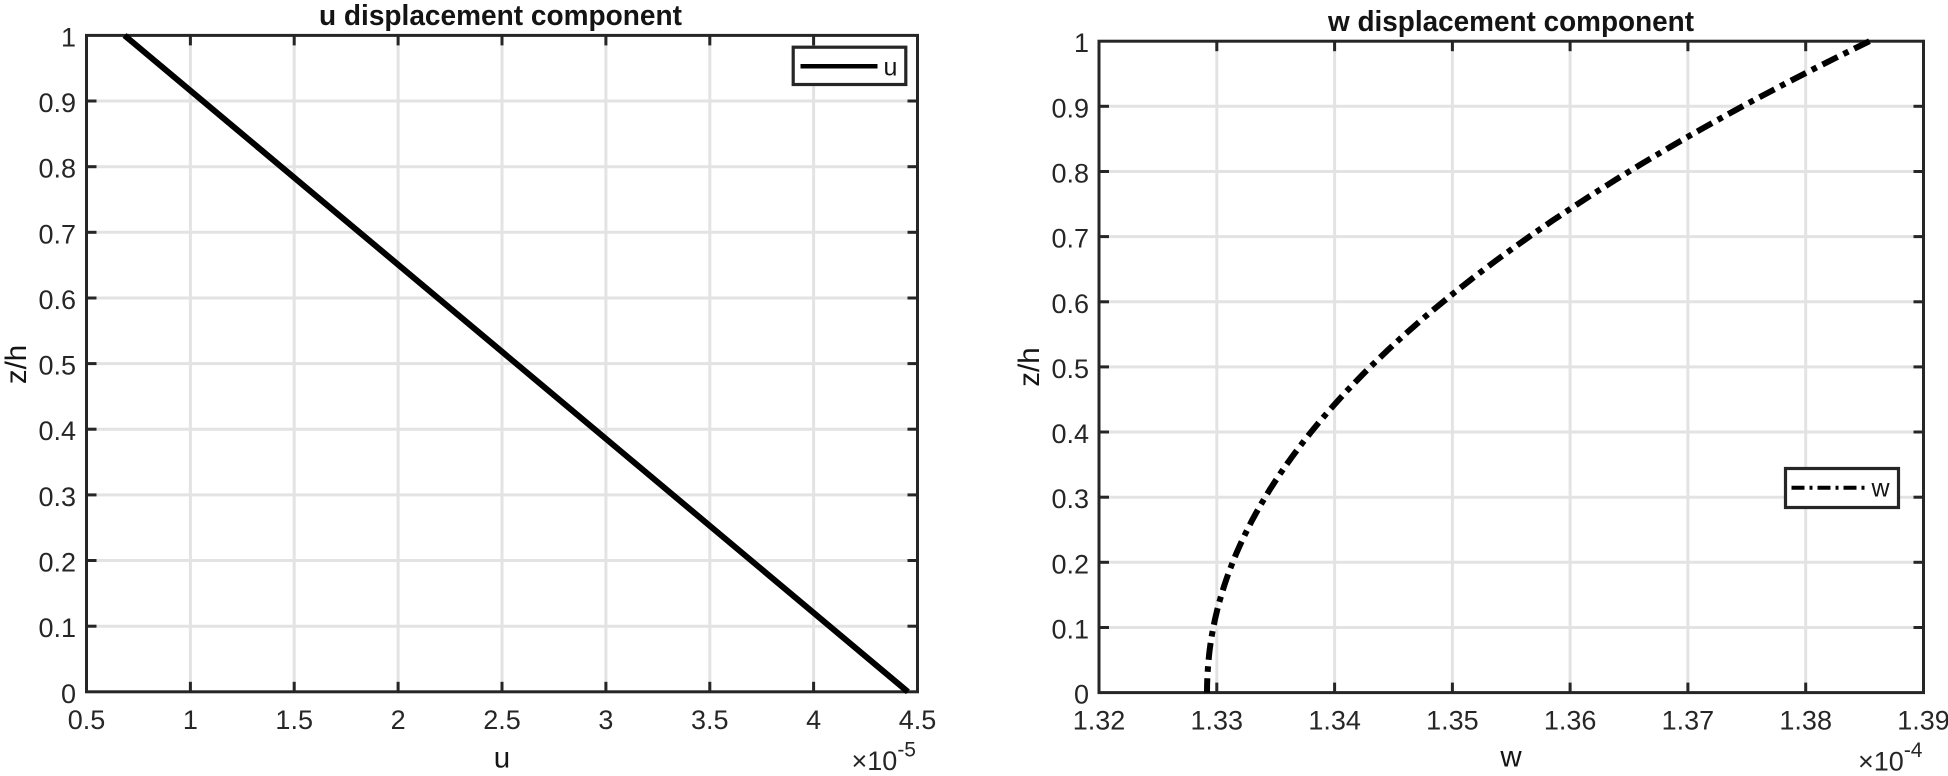 The width and height of the screenshot is (1948, 776). I want to click on svg-text: 3.5, so click(710, 720).